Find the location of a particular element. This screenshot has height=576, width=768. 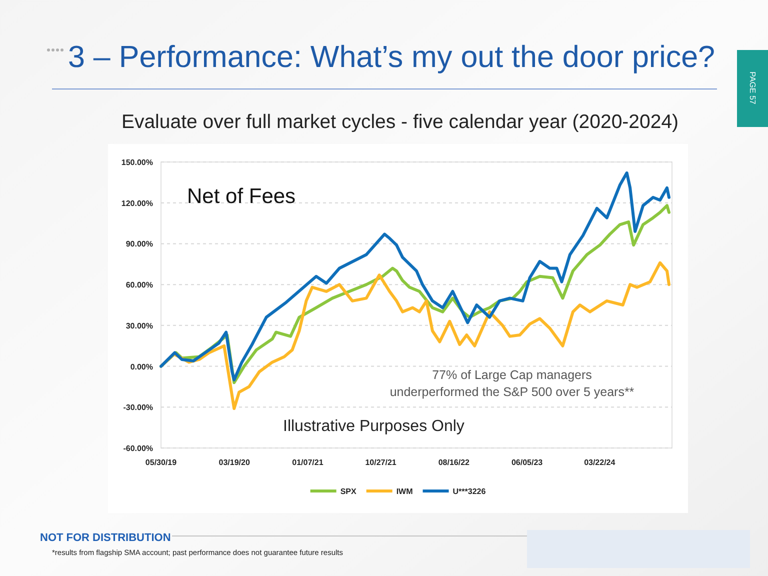

chart-title: 3 – Performance: What’s my out the door price? is located at coordinates (392, 57).